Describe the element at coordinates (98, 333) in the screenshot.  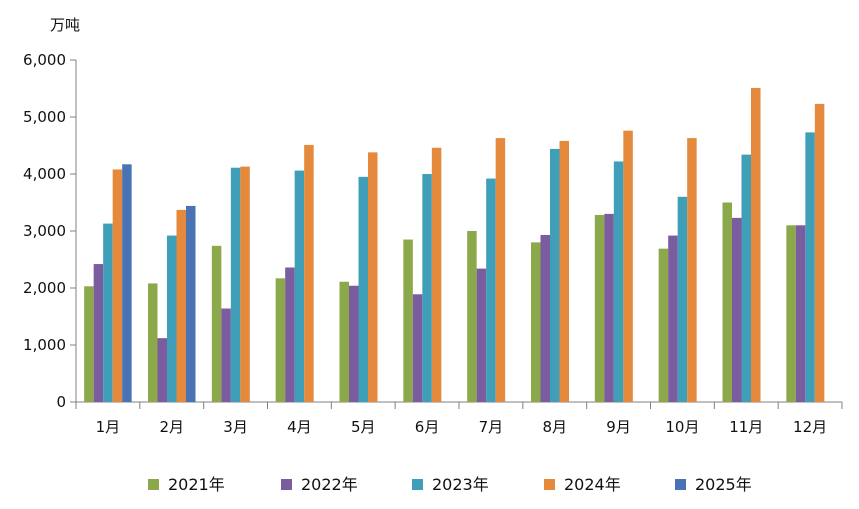
I see `bar-2022年-1月` at that location.